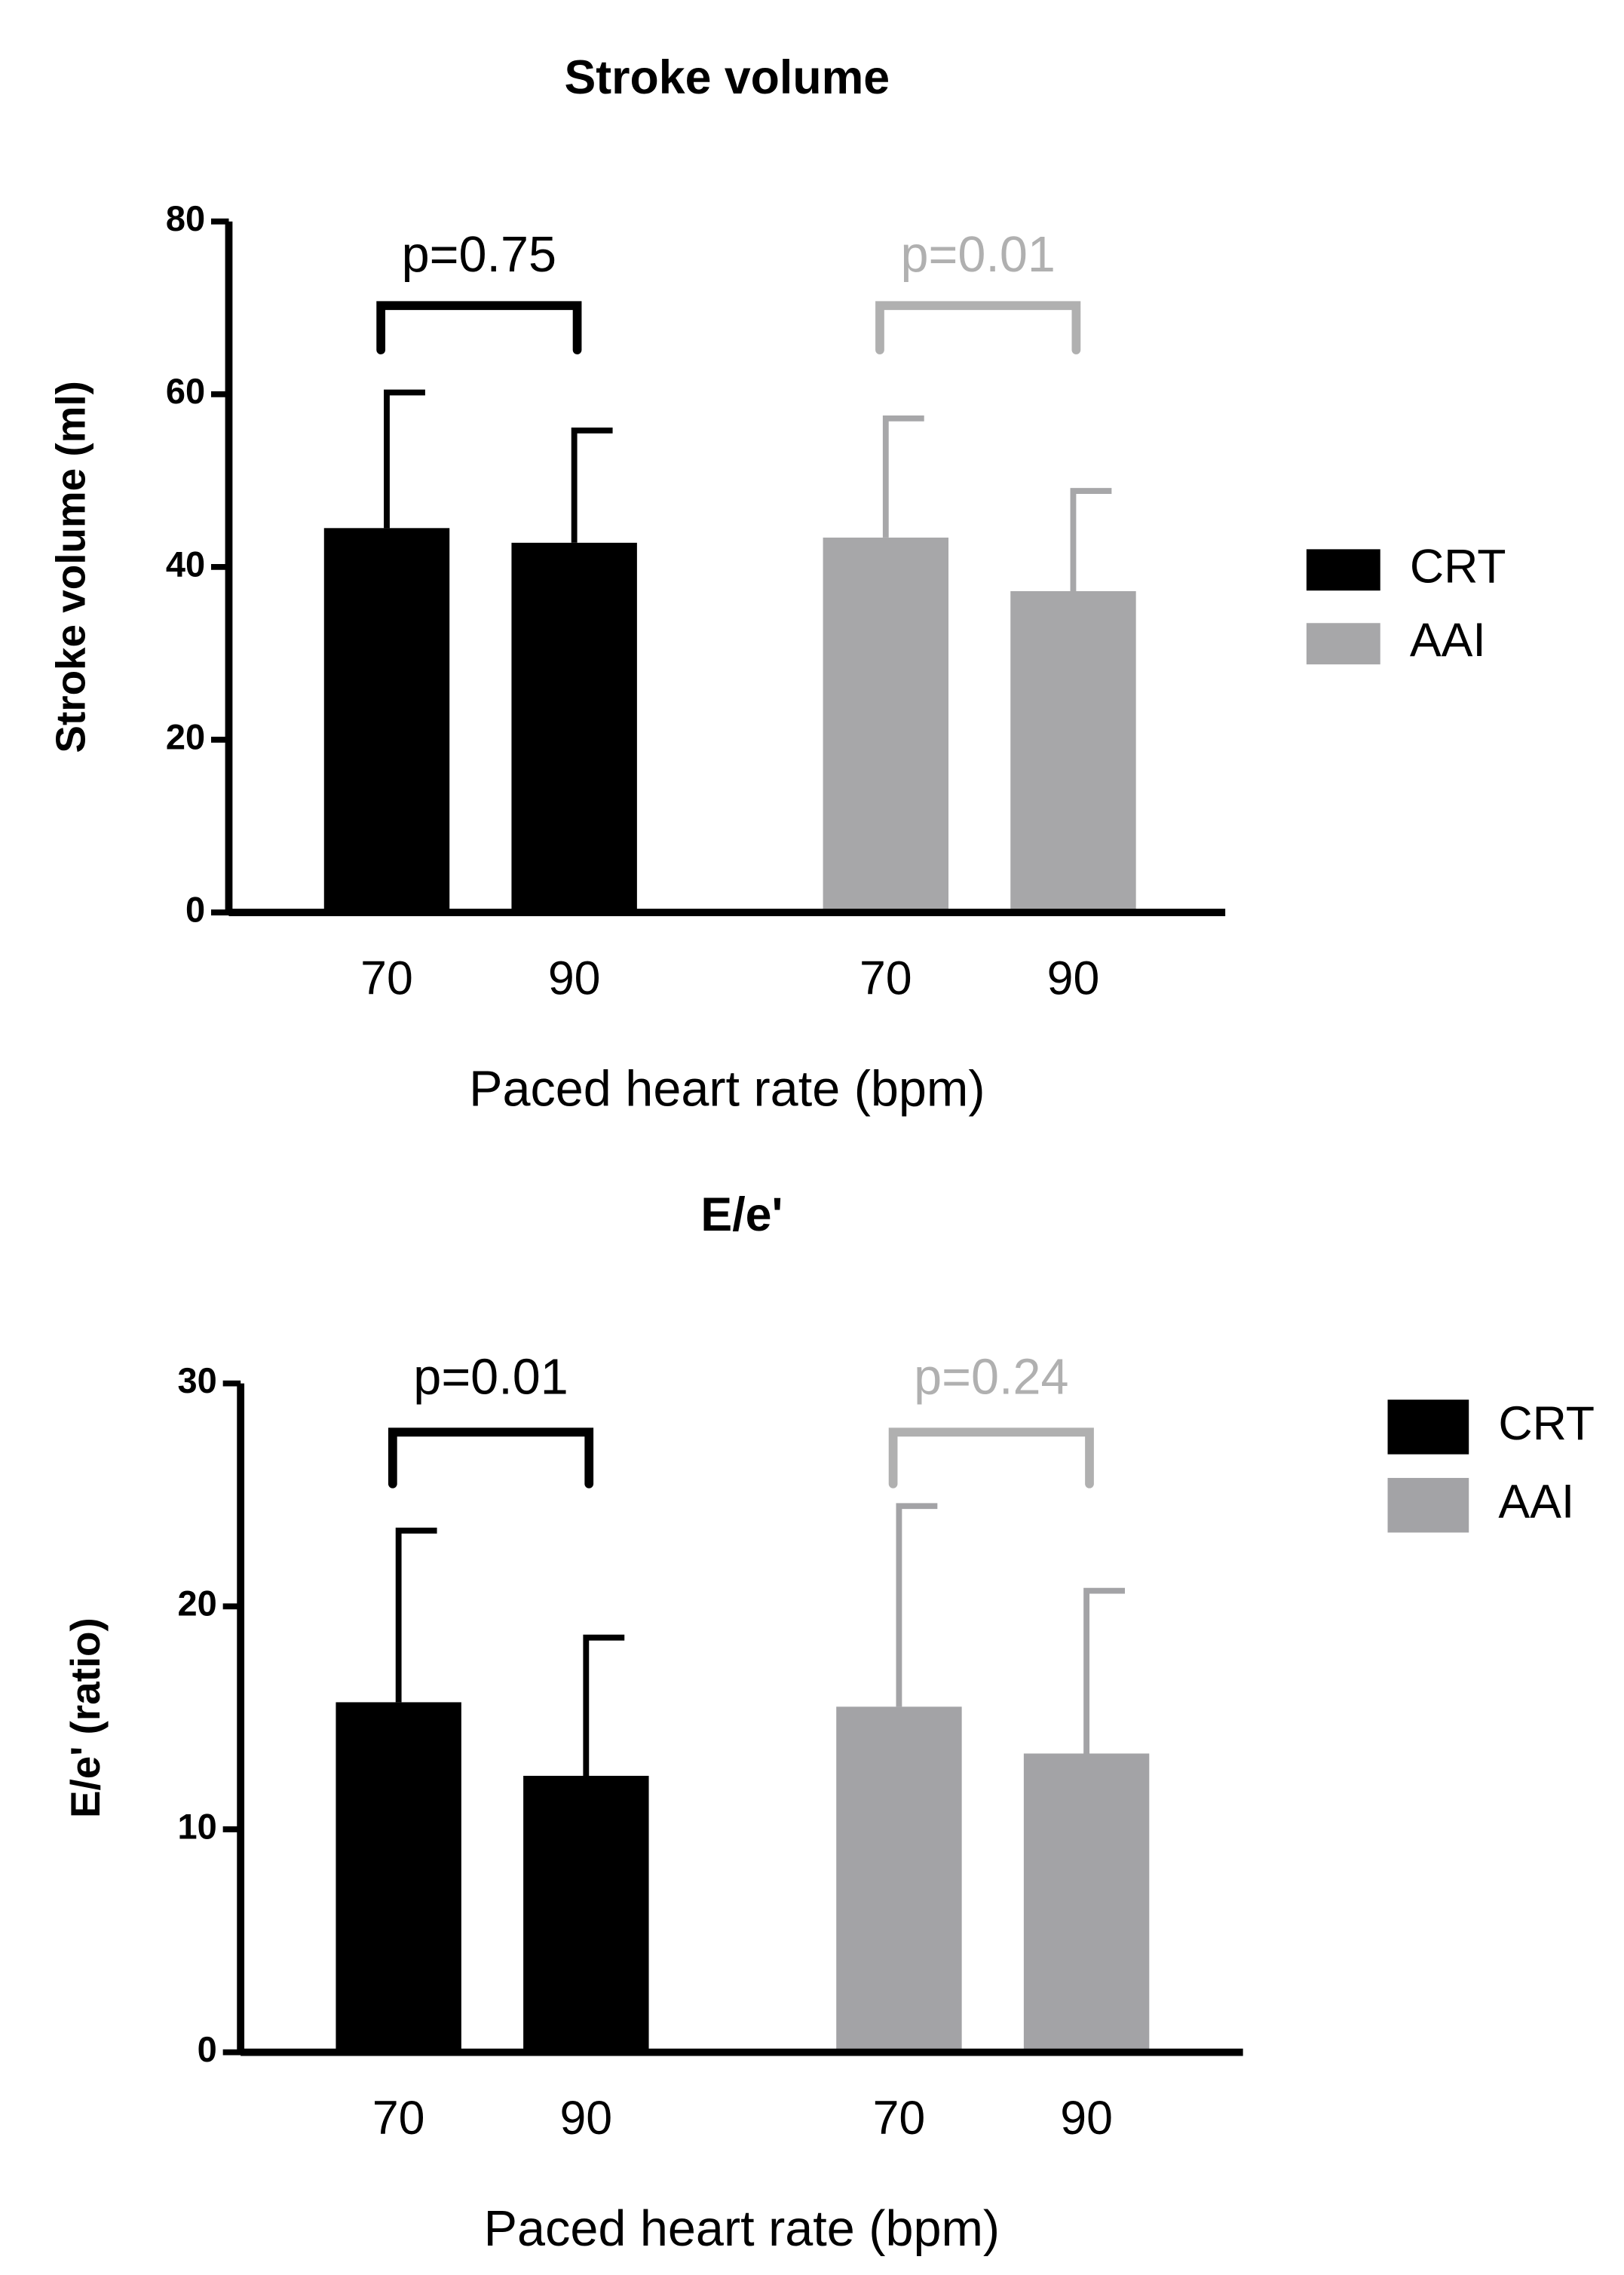 This screenshot has width=1624, height=2275. What do you see at coordinates (198, 1380) in the screenshot?
I see `y-tick-label: 30` at bounding box center [198, 1380].